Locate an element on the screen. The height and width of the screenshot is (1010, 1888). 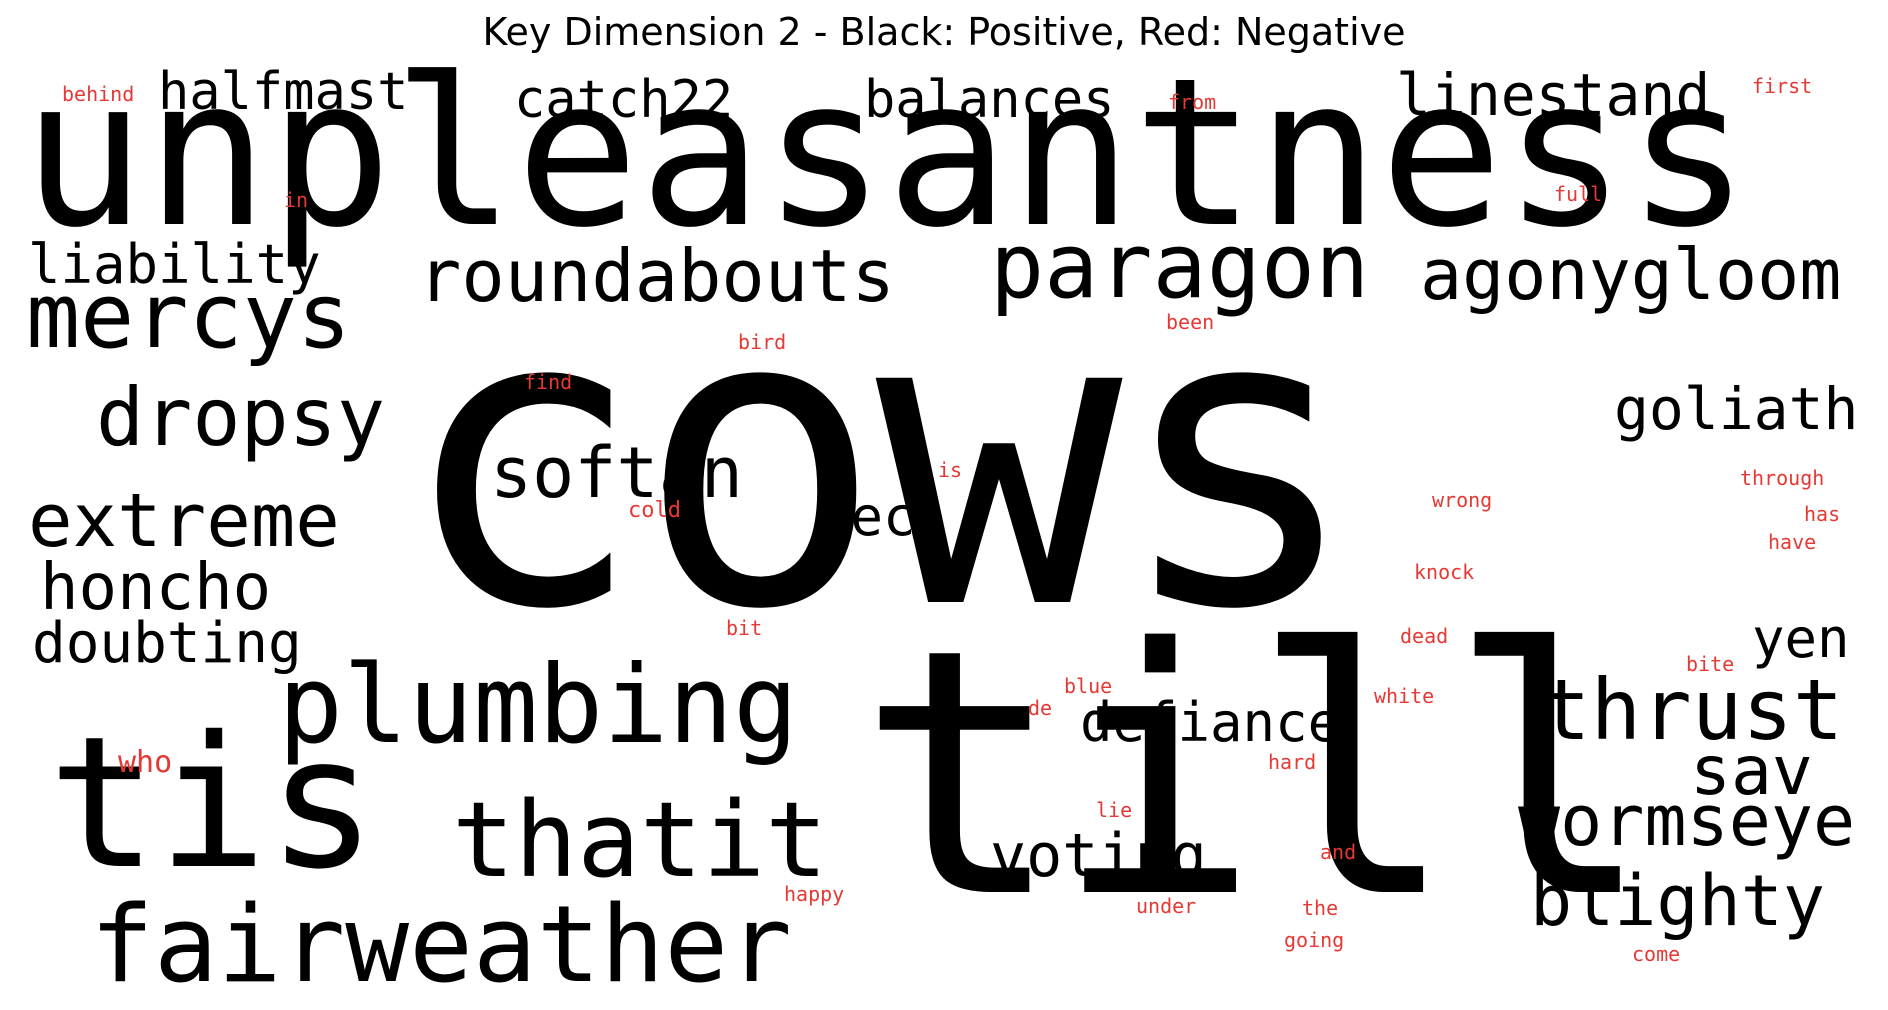
word-been: been is located at coordinates (1190, 322).